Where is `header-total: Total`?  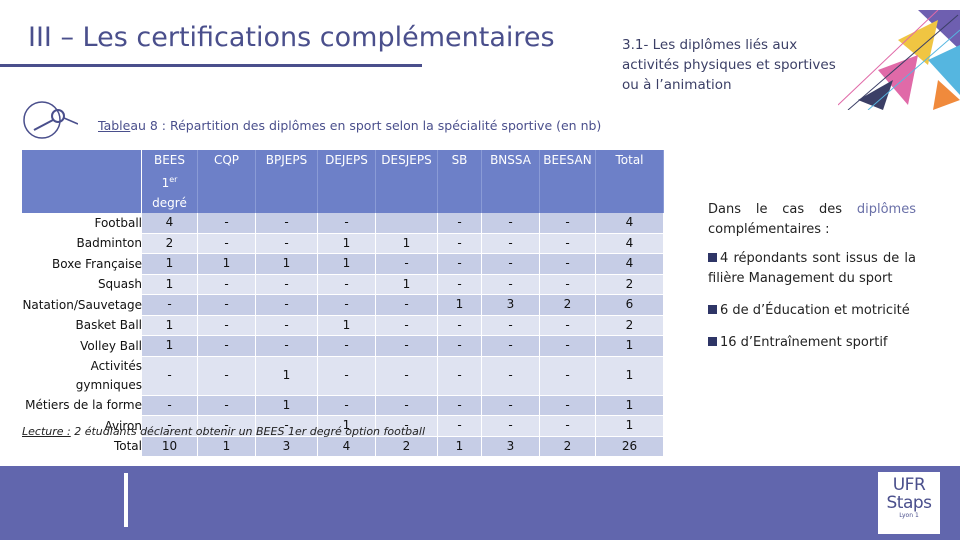 header-total: Total is located at coordinates (630, 181).